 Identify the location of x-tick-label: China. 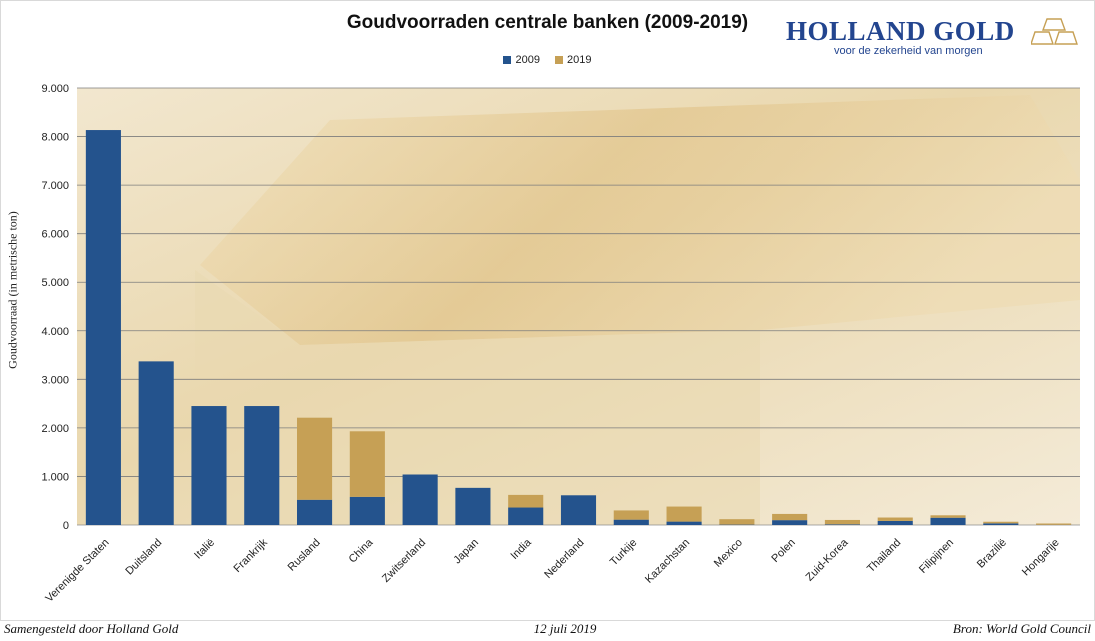
(361, 550).